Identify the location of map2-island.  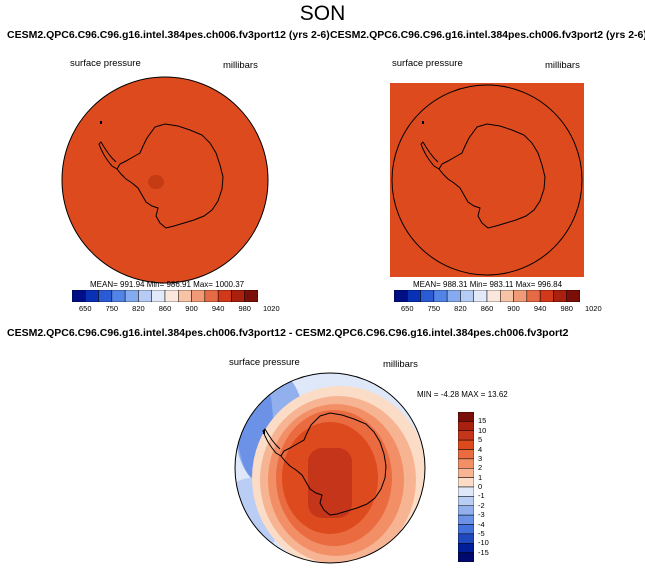
(423, 122).